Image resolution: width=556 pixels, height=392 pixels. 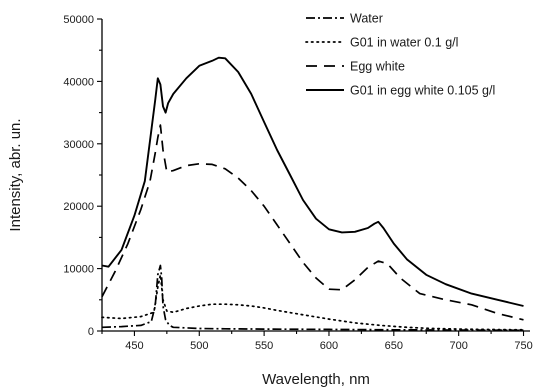 I want to click on y-tick-label: 10000, so click(x=78, y=270).